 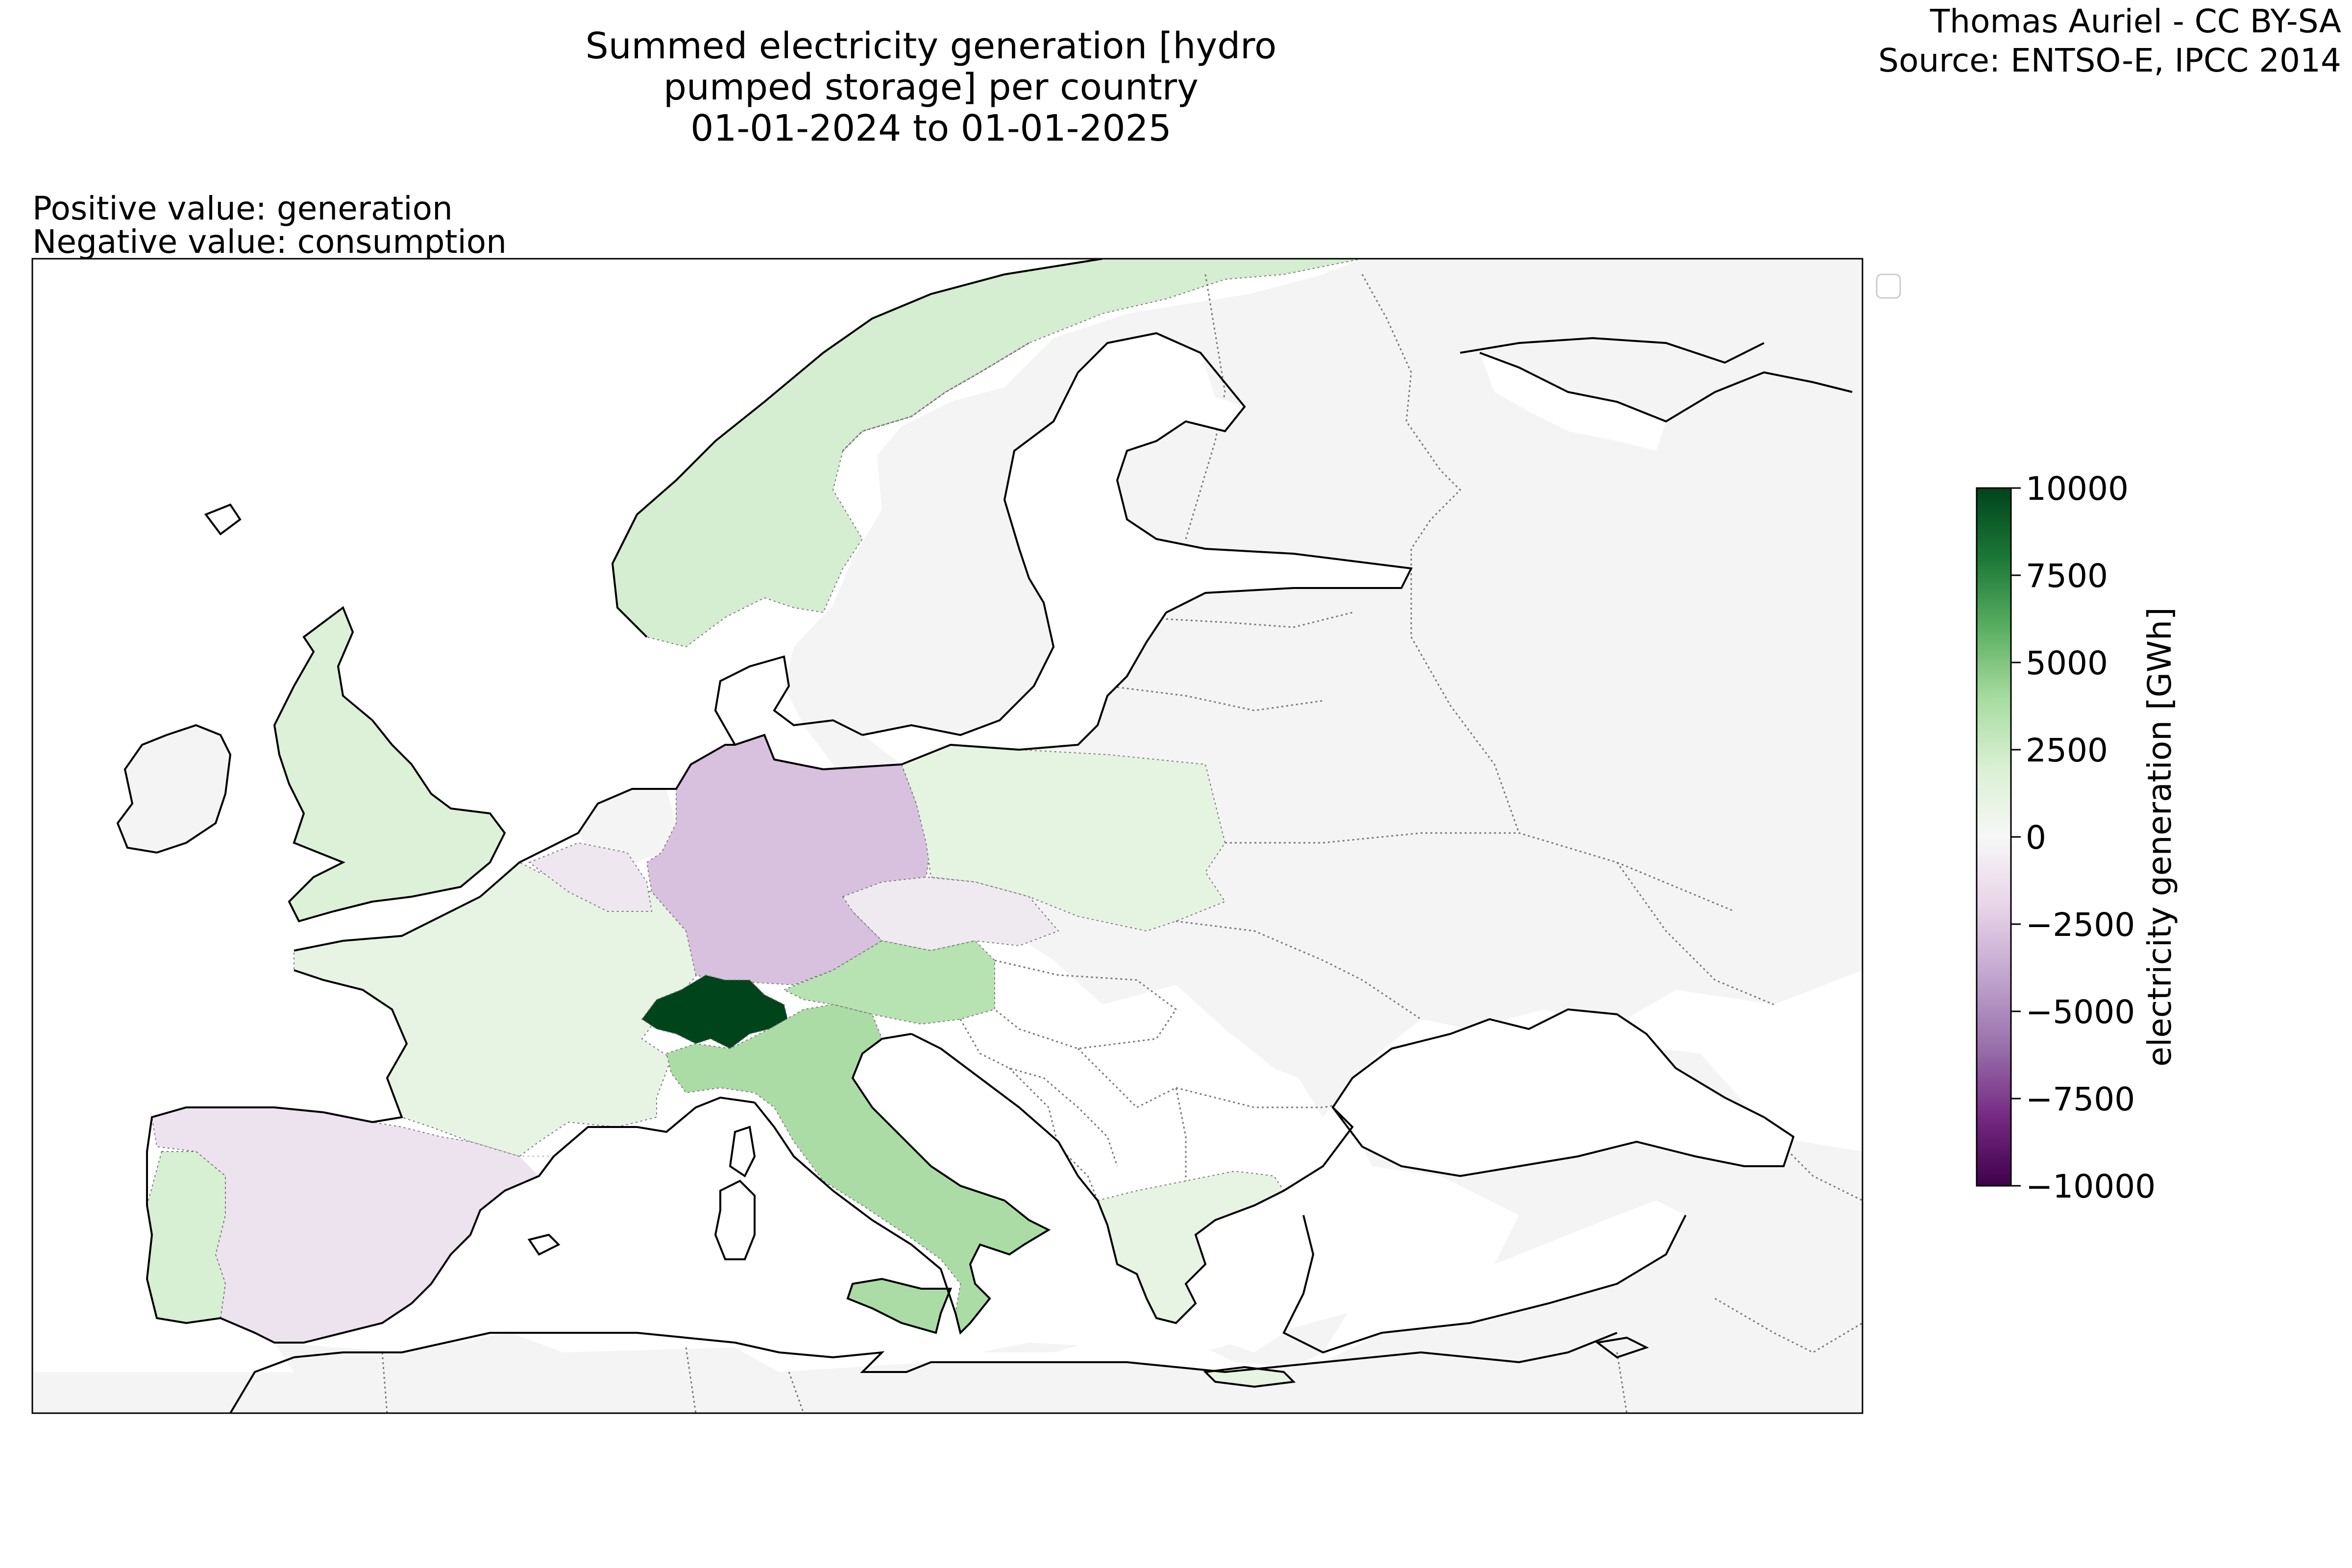 I want to click on colorbar-ticks: 10000 7500 5000 2500 0 −2500 −5000 −7500 −10000, so click(x=2083, y=837).